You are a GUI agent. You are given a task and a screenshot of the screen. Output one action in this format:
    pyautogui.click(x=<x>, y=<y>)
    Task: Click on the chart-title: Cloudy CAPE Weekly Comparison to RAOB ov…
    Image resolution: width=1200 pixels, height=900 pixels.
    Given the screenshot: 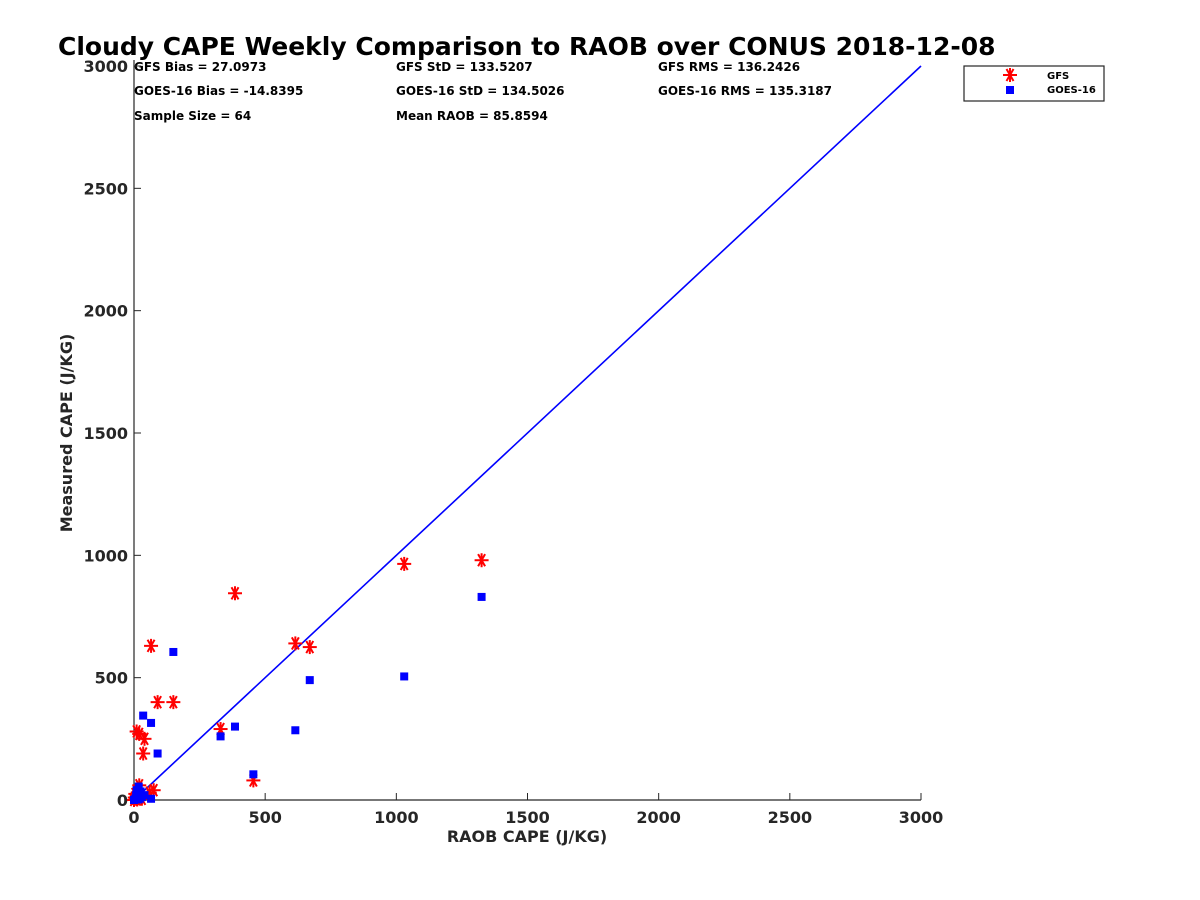 What is the action you would take?
    pyautogui.click(x=527, y=46)
    